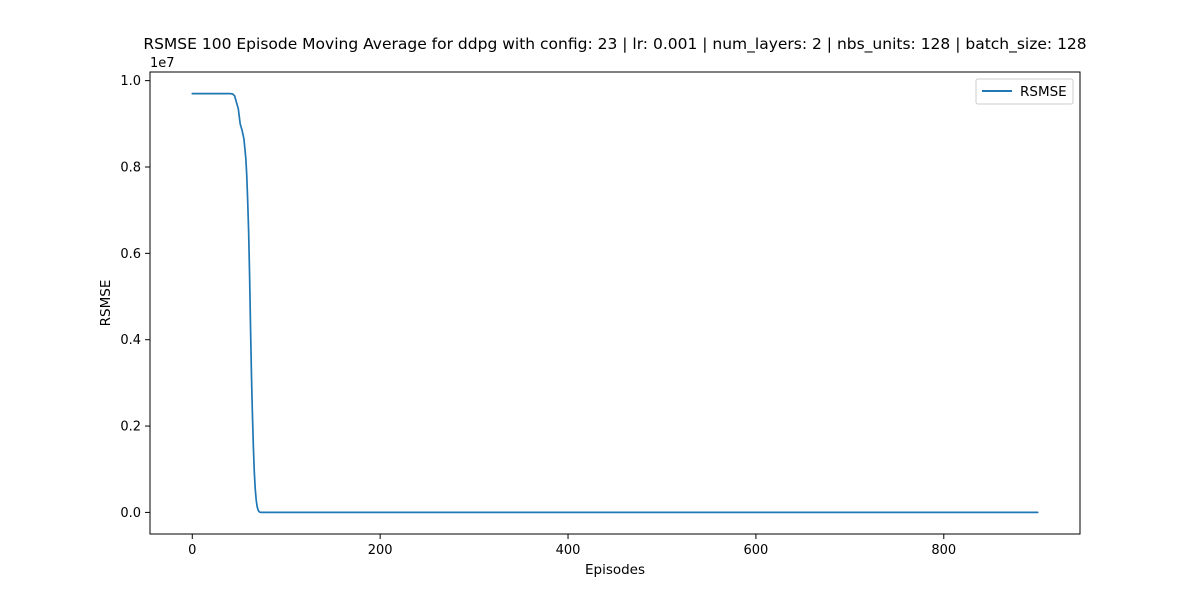 Image resolution: width=1200 pixels, height=600 pixels. I want to click on y-tick-label: 0.8, so click(130, 167).